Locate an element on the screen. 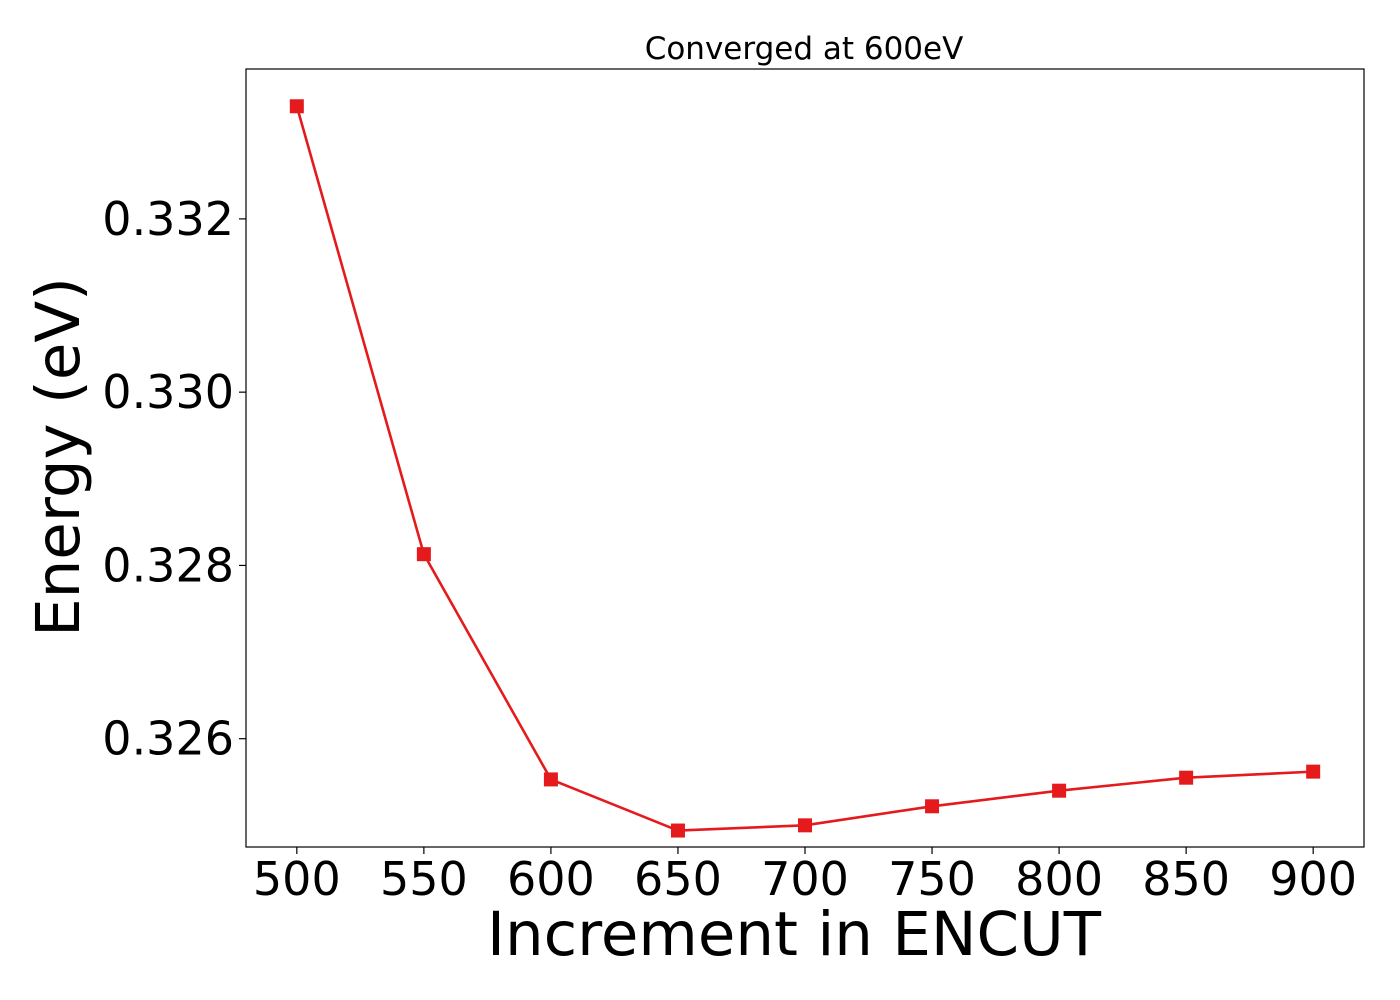 The image size is (1400, 1000). y-axis-label: Energy (eV) is located at coordinates (58, 457).